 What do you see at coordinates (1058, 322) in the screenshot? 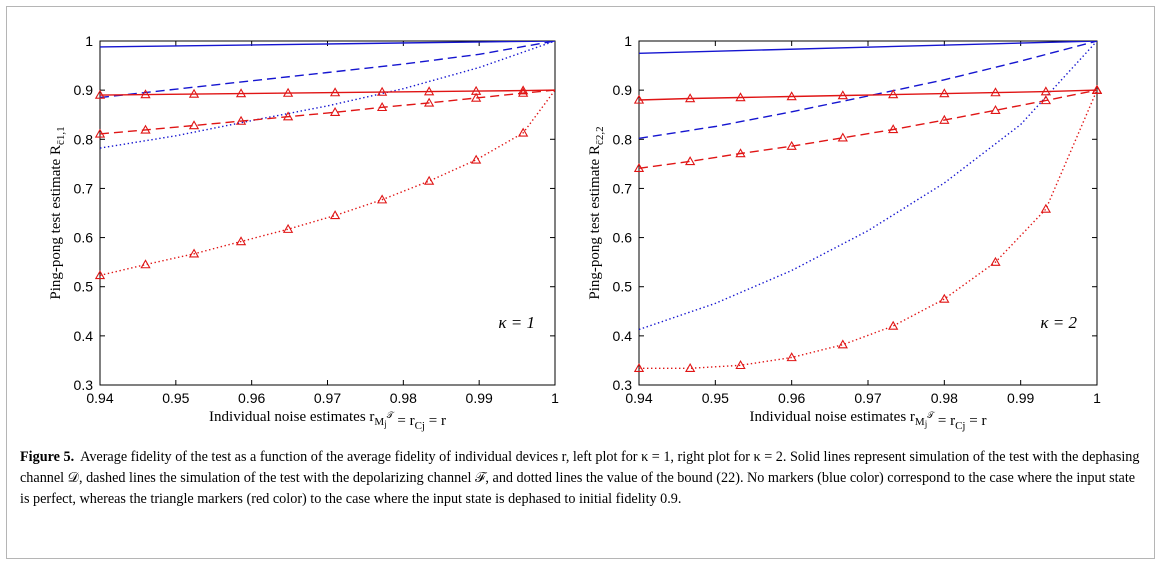
I see `kappa-annotation: κ = 2` at bounding box center [1058, 322].